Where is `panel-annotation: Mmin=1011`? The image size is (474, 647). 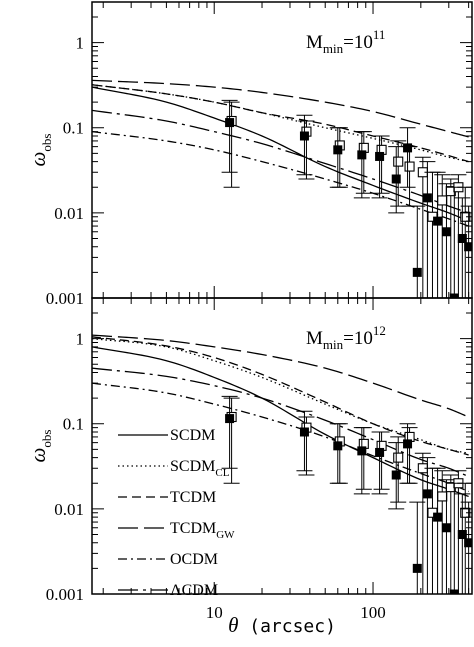
panel-annotation: Mmin=1011 is located at coordinates (345, 41).